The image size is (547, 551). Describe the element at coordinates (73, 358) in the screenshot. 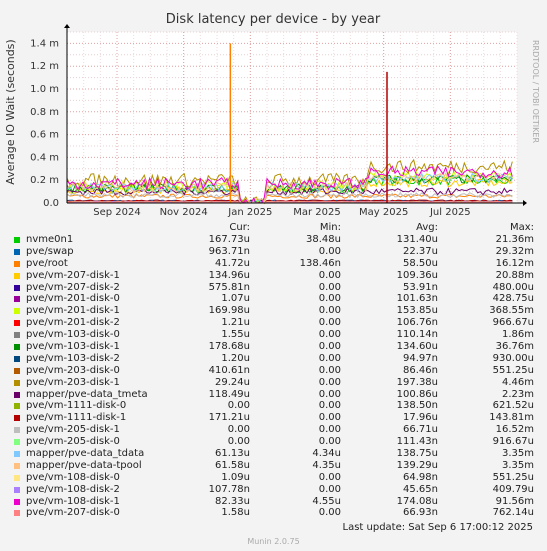

I see `legend-name: pve/vm-103-disk-2` at that location.